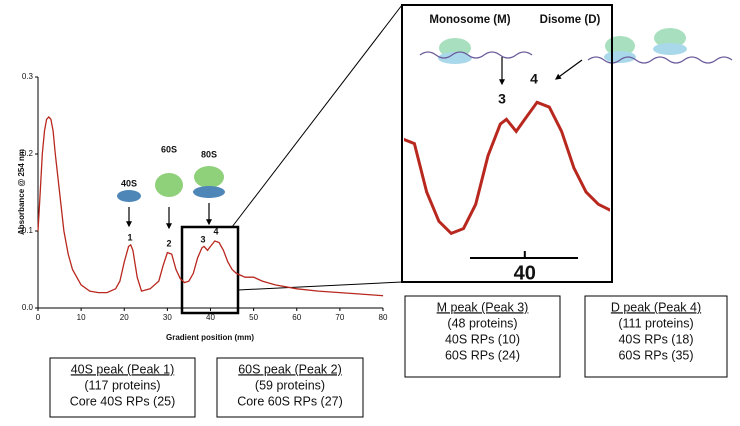 The image size is (740, 426). Describe the element at coordinates (122, 385) in the screenshot. I see `box-line: (117 proteins)` at that location.